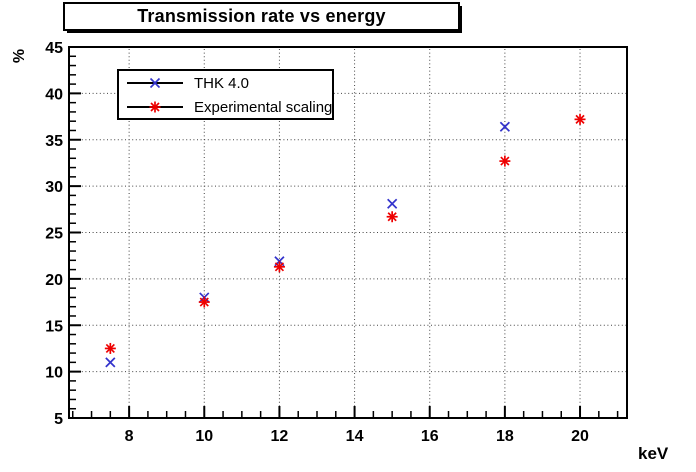 Image resolution: width=696 pixels, height=472 pixels. What do you see at coordinates (54, 48) in the screenshot?
I see `y-tick-label: 45` at bounding box center [54, 48].